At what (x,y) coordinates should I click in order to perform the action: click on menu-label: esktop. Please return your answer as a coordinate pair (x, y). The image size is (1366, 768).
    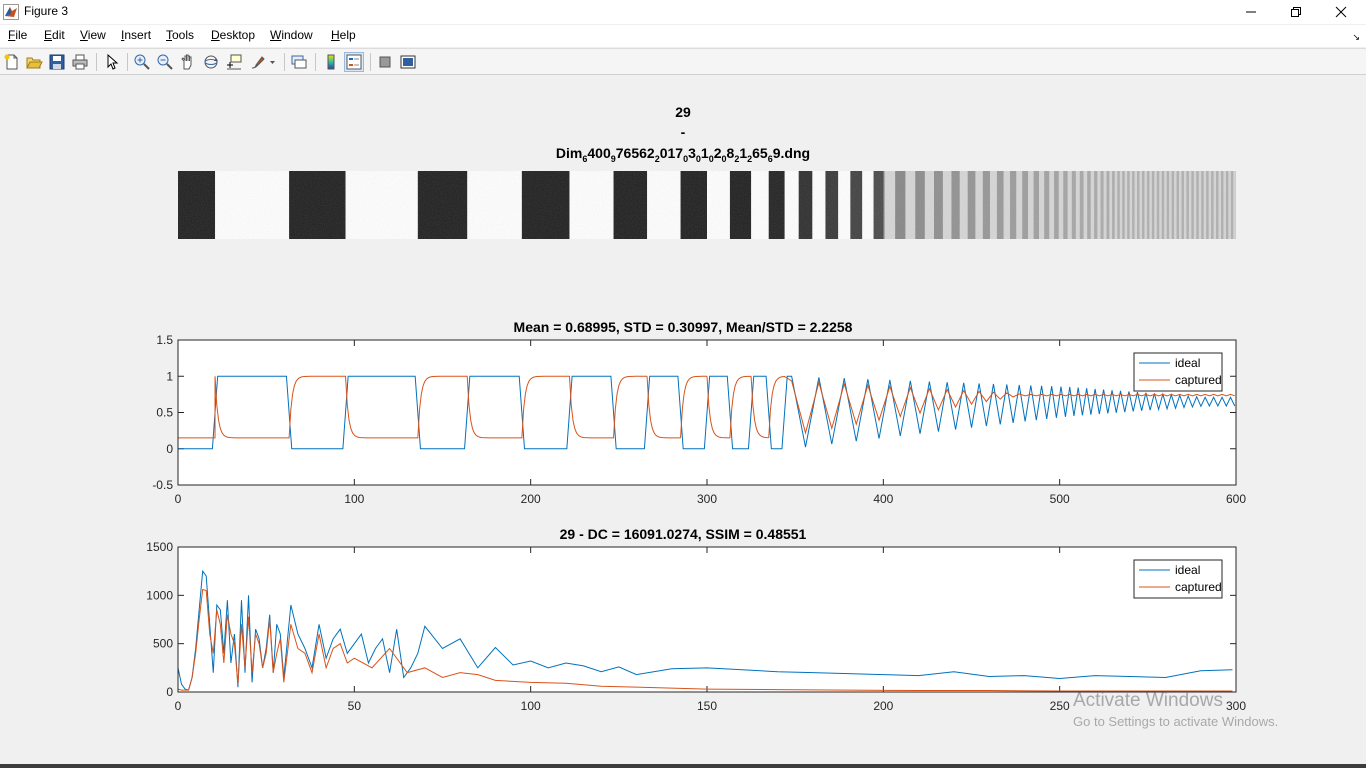
    Looking at the image, I should click on (237, 35).